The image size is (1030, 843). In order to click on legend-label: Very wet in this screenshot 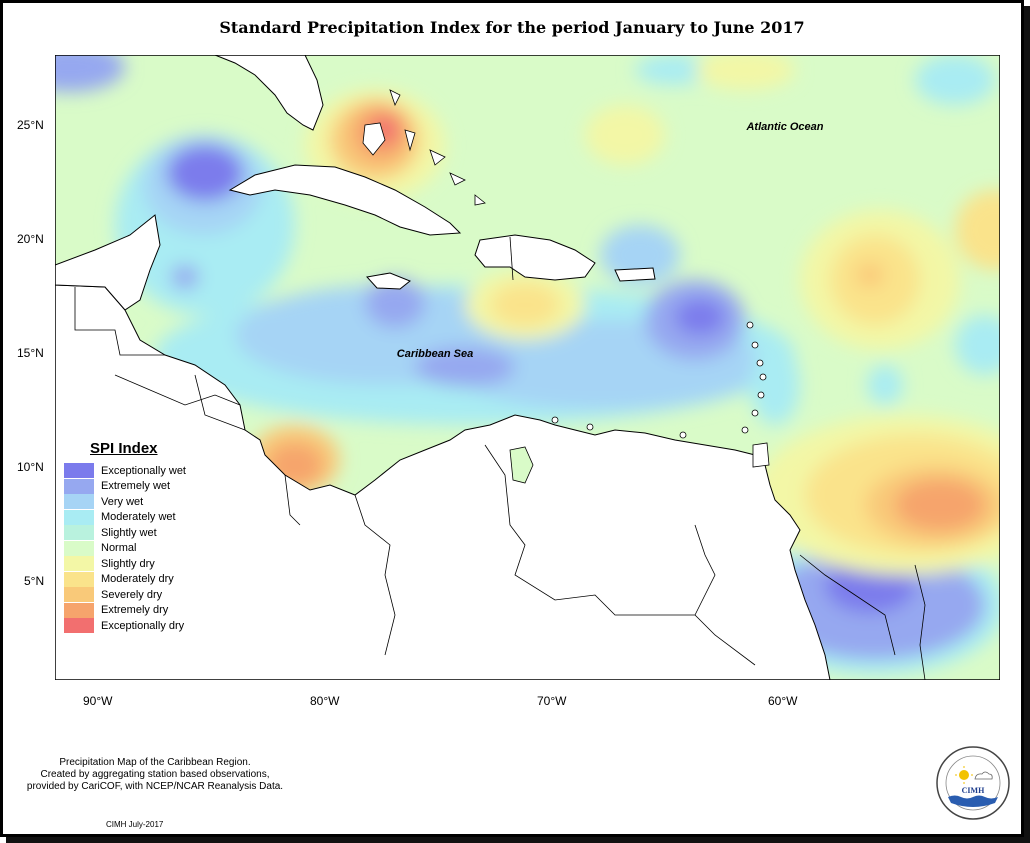, I will do `click(122, 501)`.